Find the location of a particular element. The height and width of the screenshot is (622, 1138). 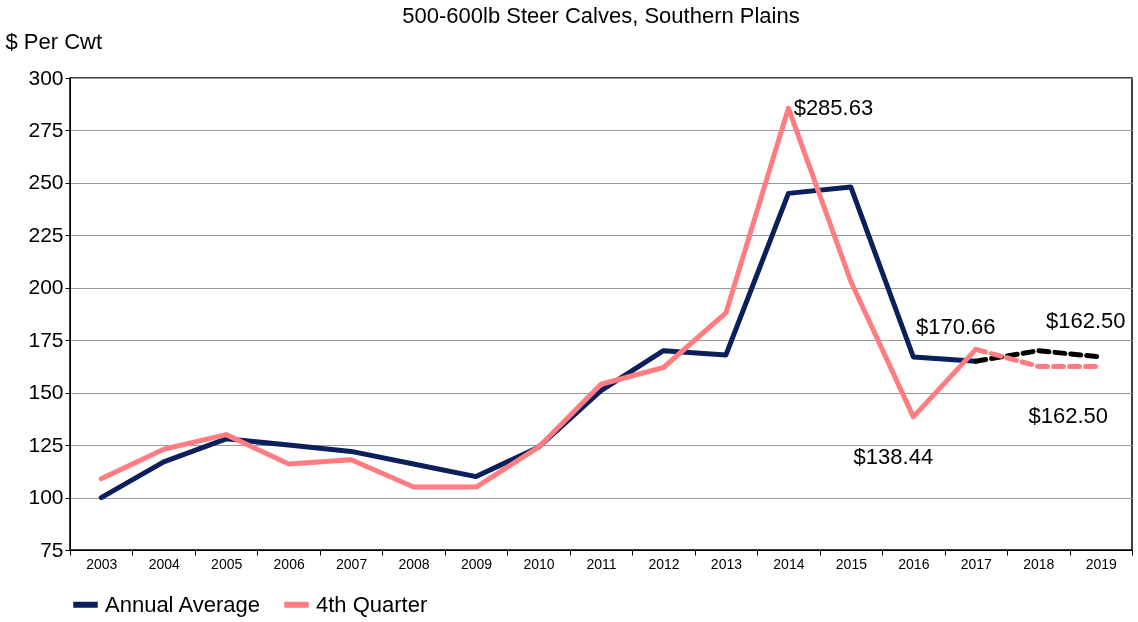

y-tick-label: 125 is located at coordinates (46, 444).